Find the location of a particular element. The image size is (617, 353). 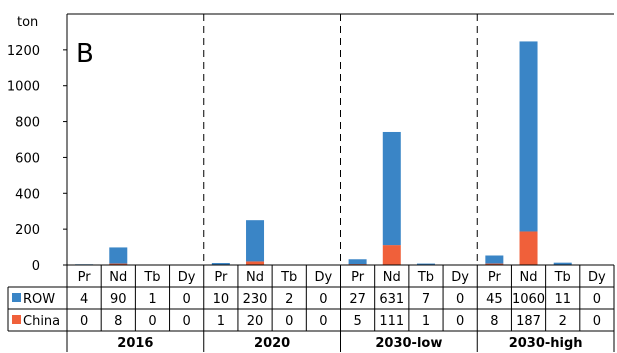

bar-row-2030-high-Pr is located at coordinates (494, 259).